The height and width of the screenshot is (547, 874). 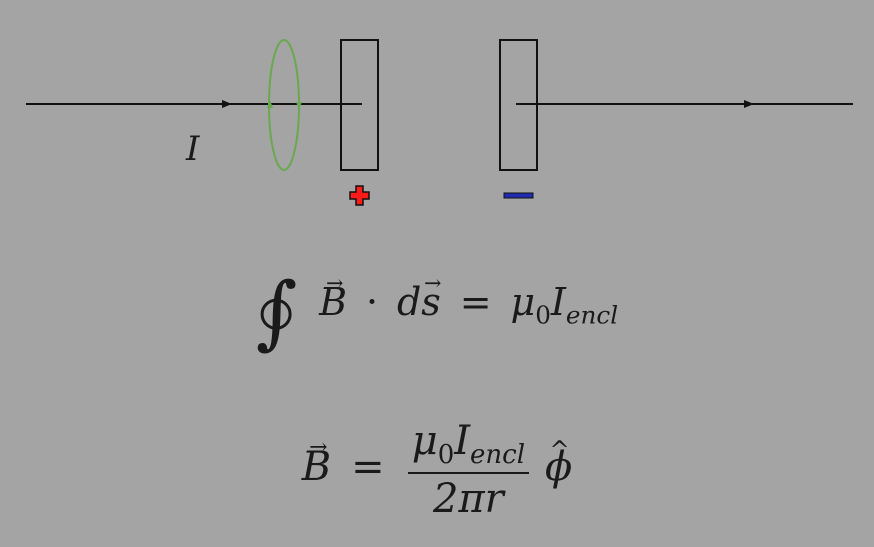 I want to click on loop-arrow-icon-left, so click(x=270, y=104).